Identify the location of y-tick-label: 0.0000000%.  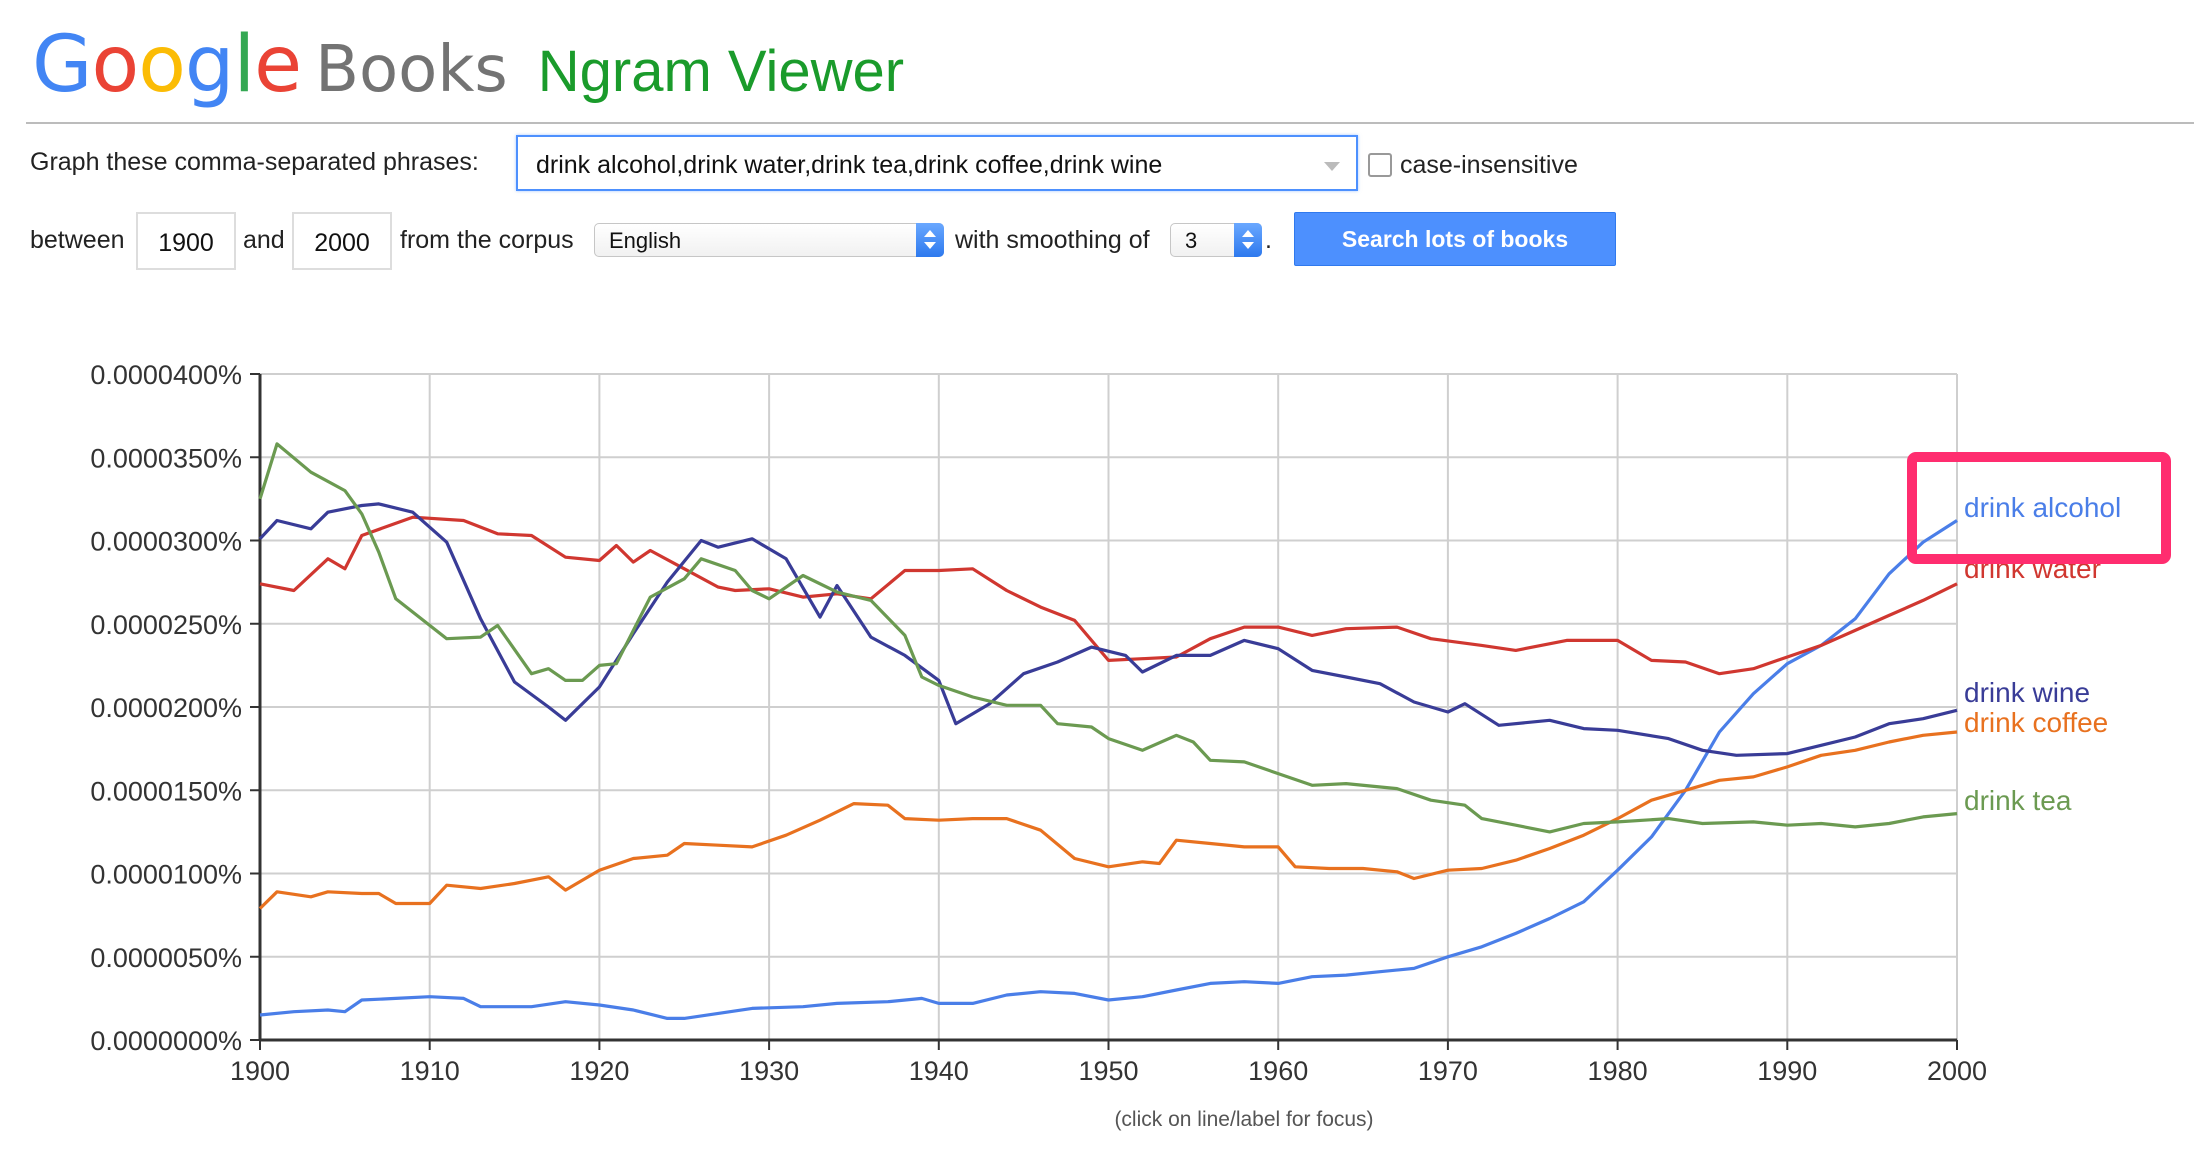
(166, 1041).